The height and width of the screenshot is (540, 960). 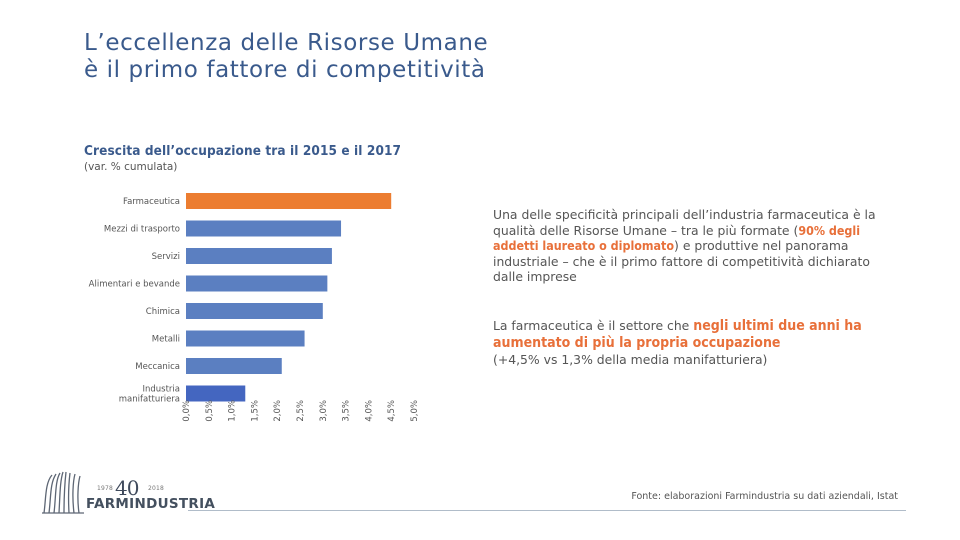 What do you see at coordinates (301, 411) in the screenshot?
I see `x-tick-label: 2,5%` at bounding box center [301, 411].